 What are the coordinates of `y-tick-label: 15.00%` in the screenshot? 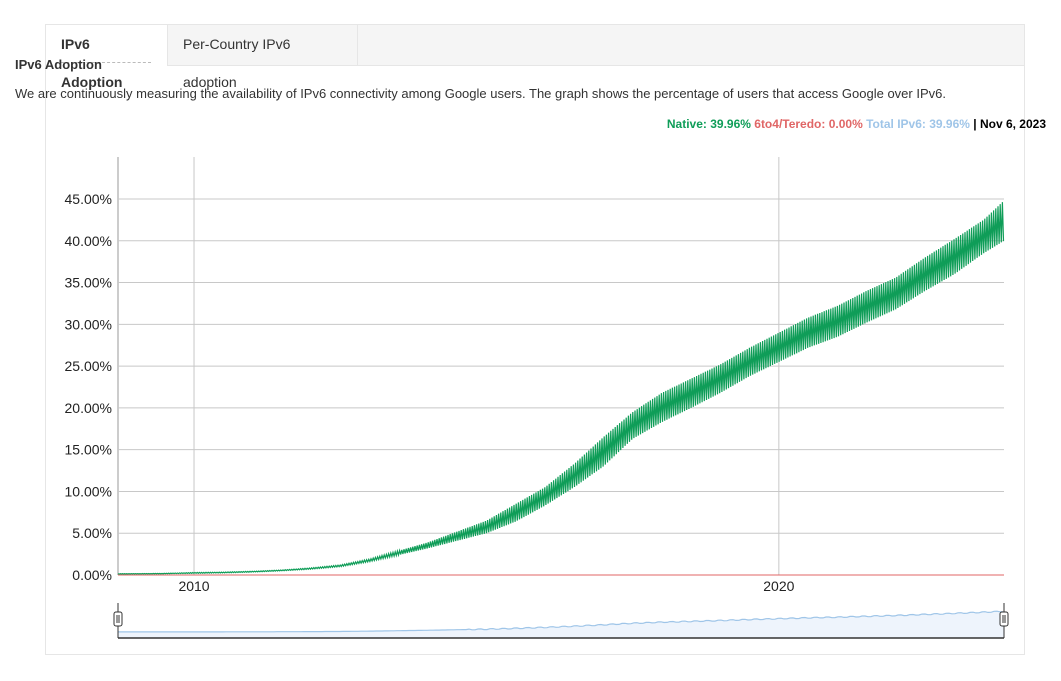 It's located at (88, 450).